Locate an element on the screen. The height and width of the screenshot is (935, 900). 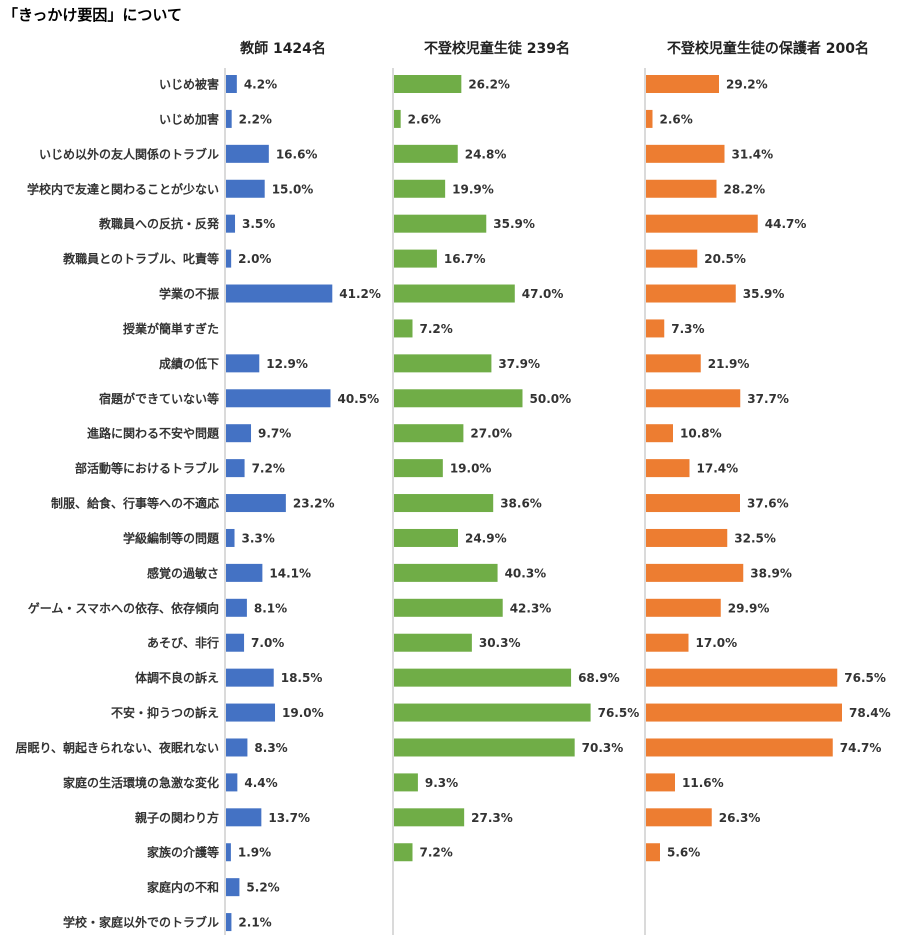
value-label-series-1: 16.6% is located at coordinates (297, 154).